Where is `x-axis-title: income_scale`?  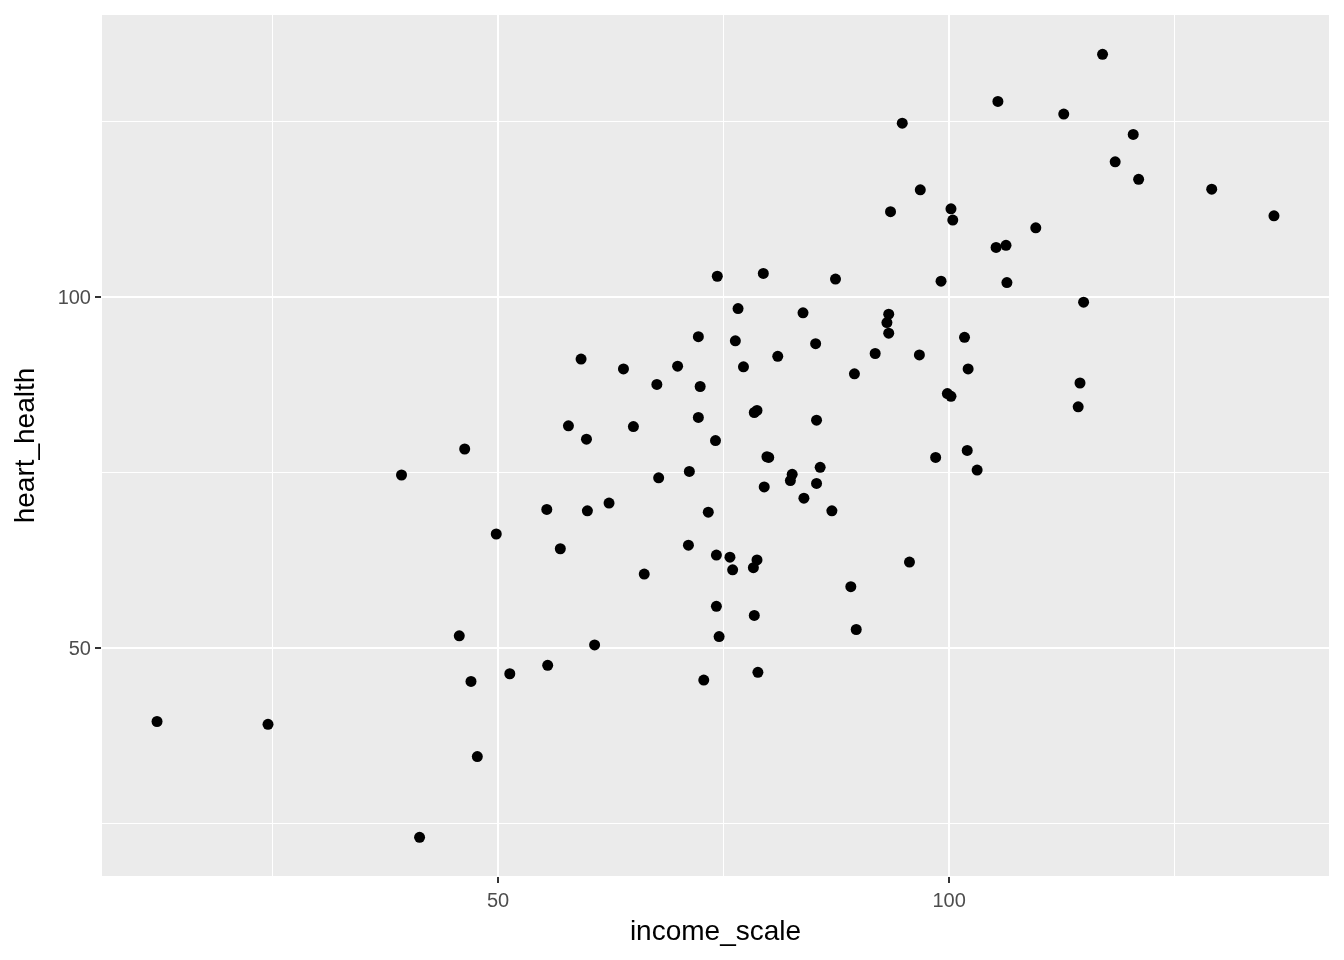
x-axis-title: income_scale is located at coordinates (715, 931).